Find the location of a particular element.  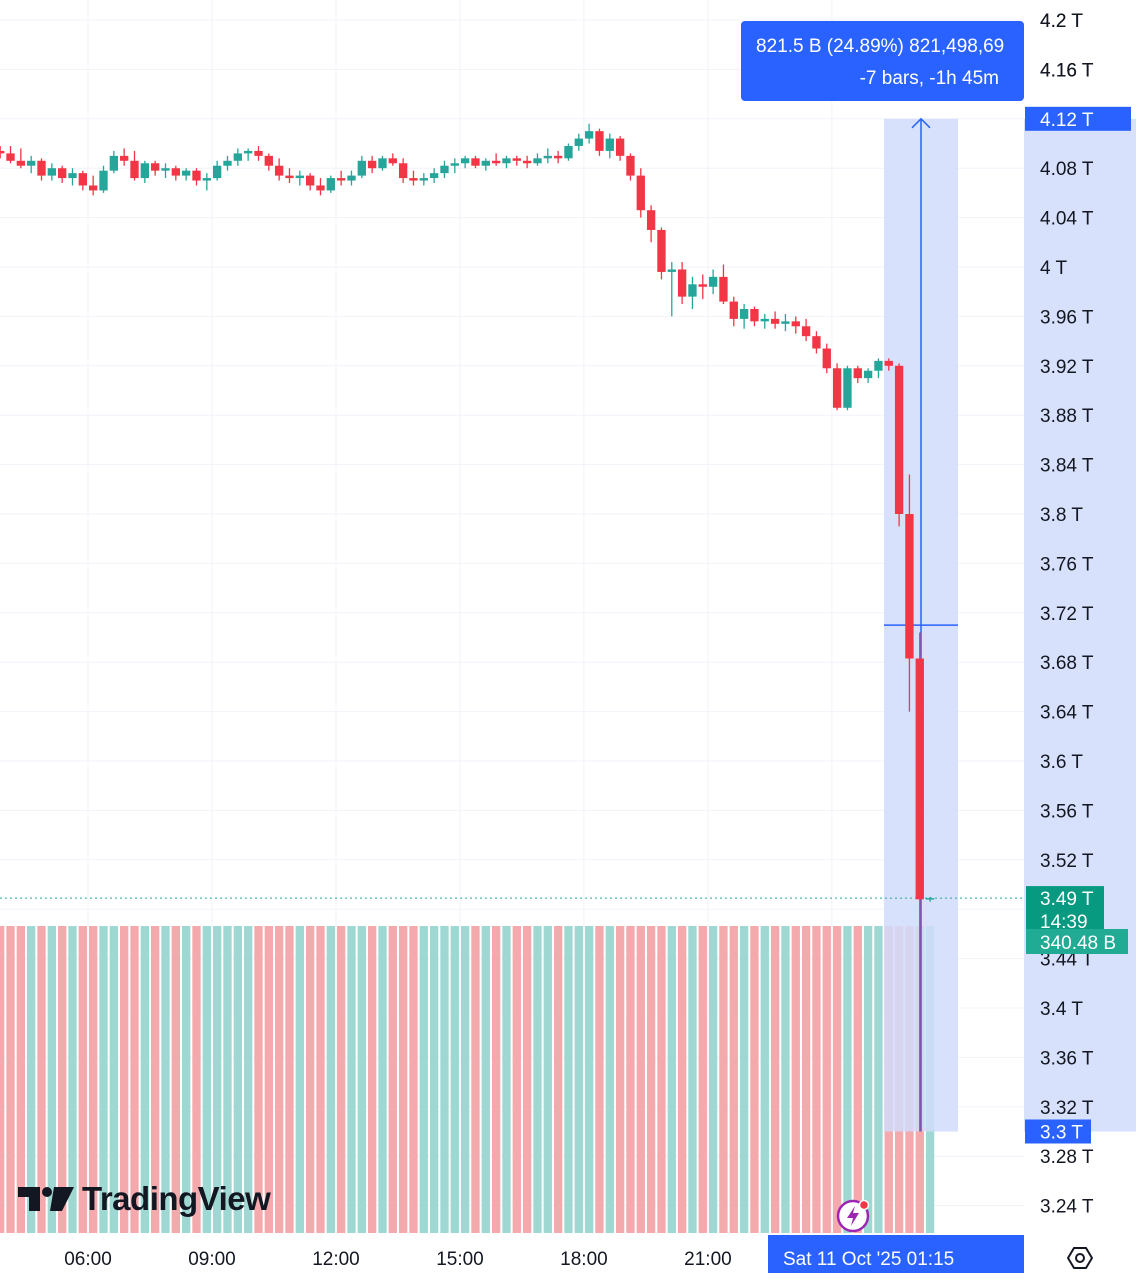

y-tick-label: 3.44 T is located at coordinates (1067, 960).